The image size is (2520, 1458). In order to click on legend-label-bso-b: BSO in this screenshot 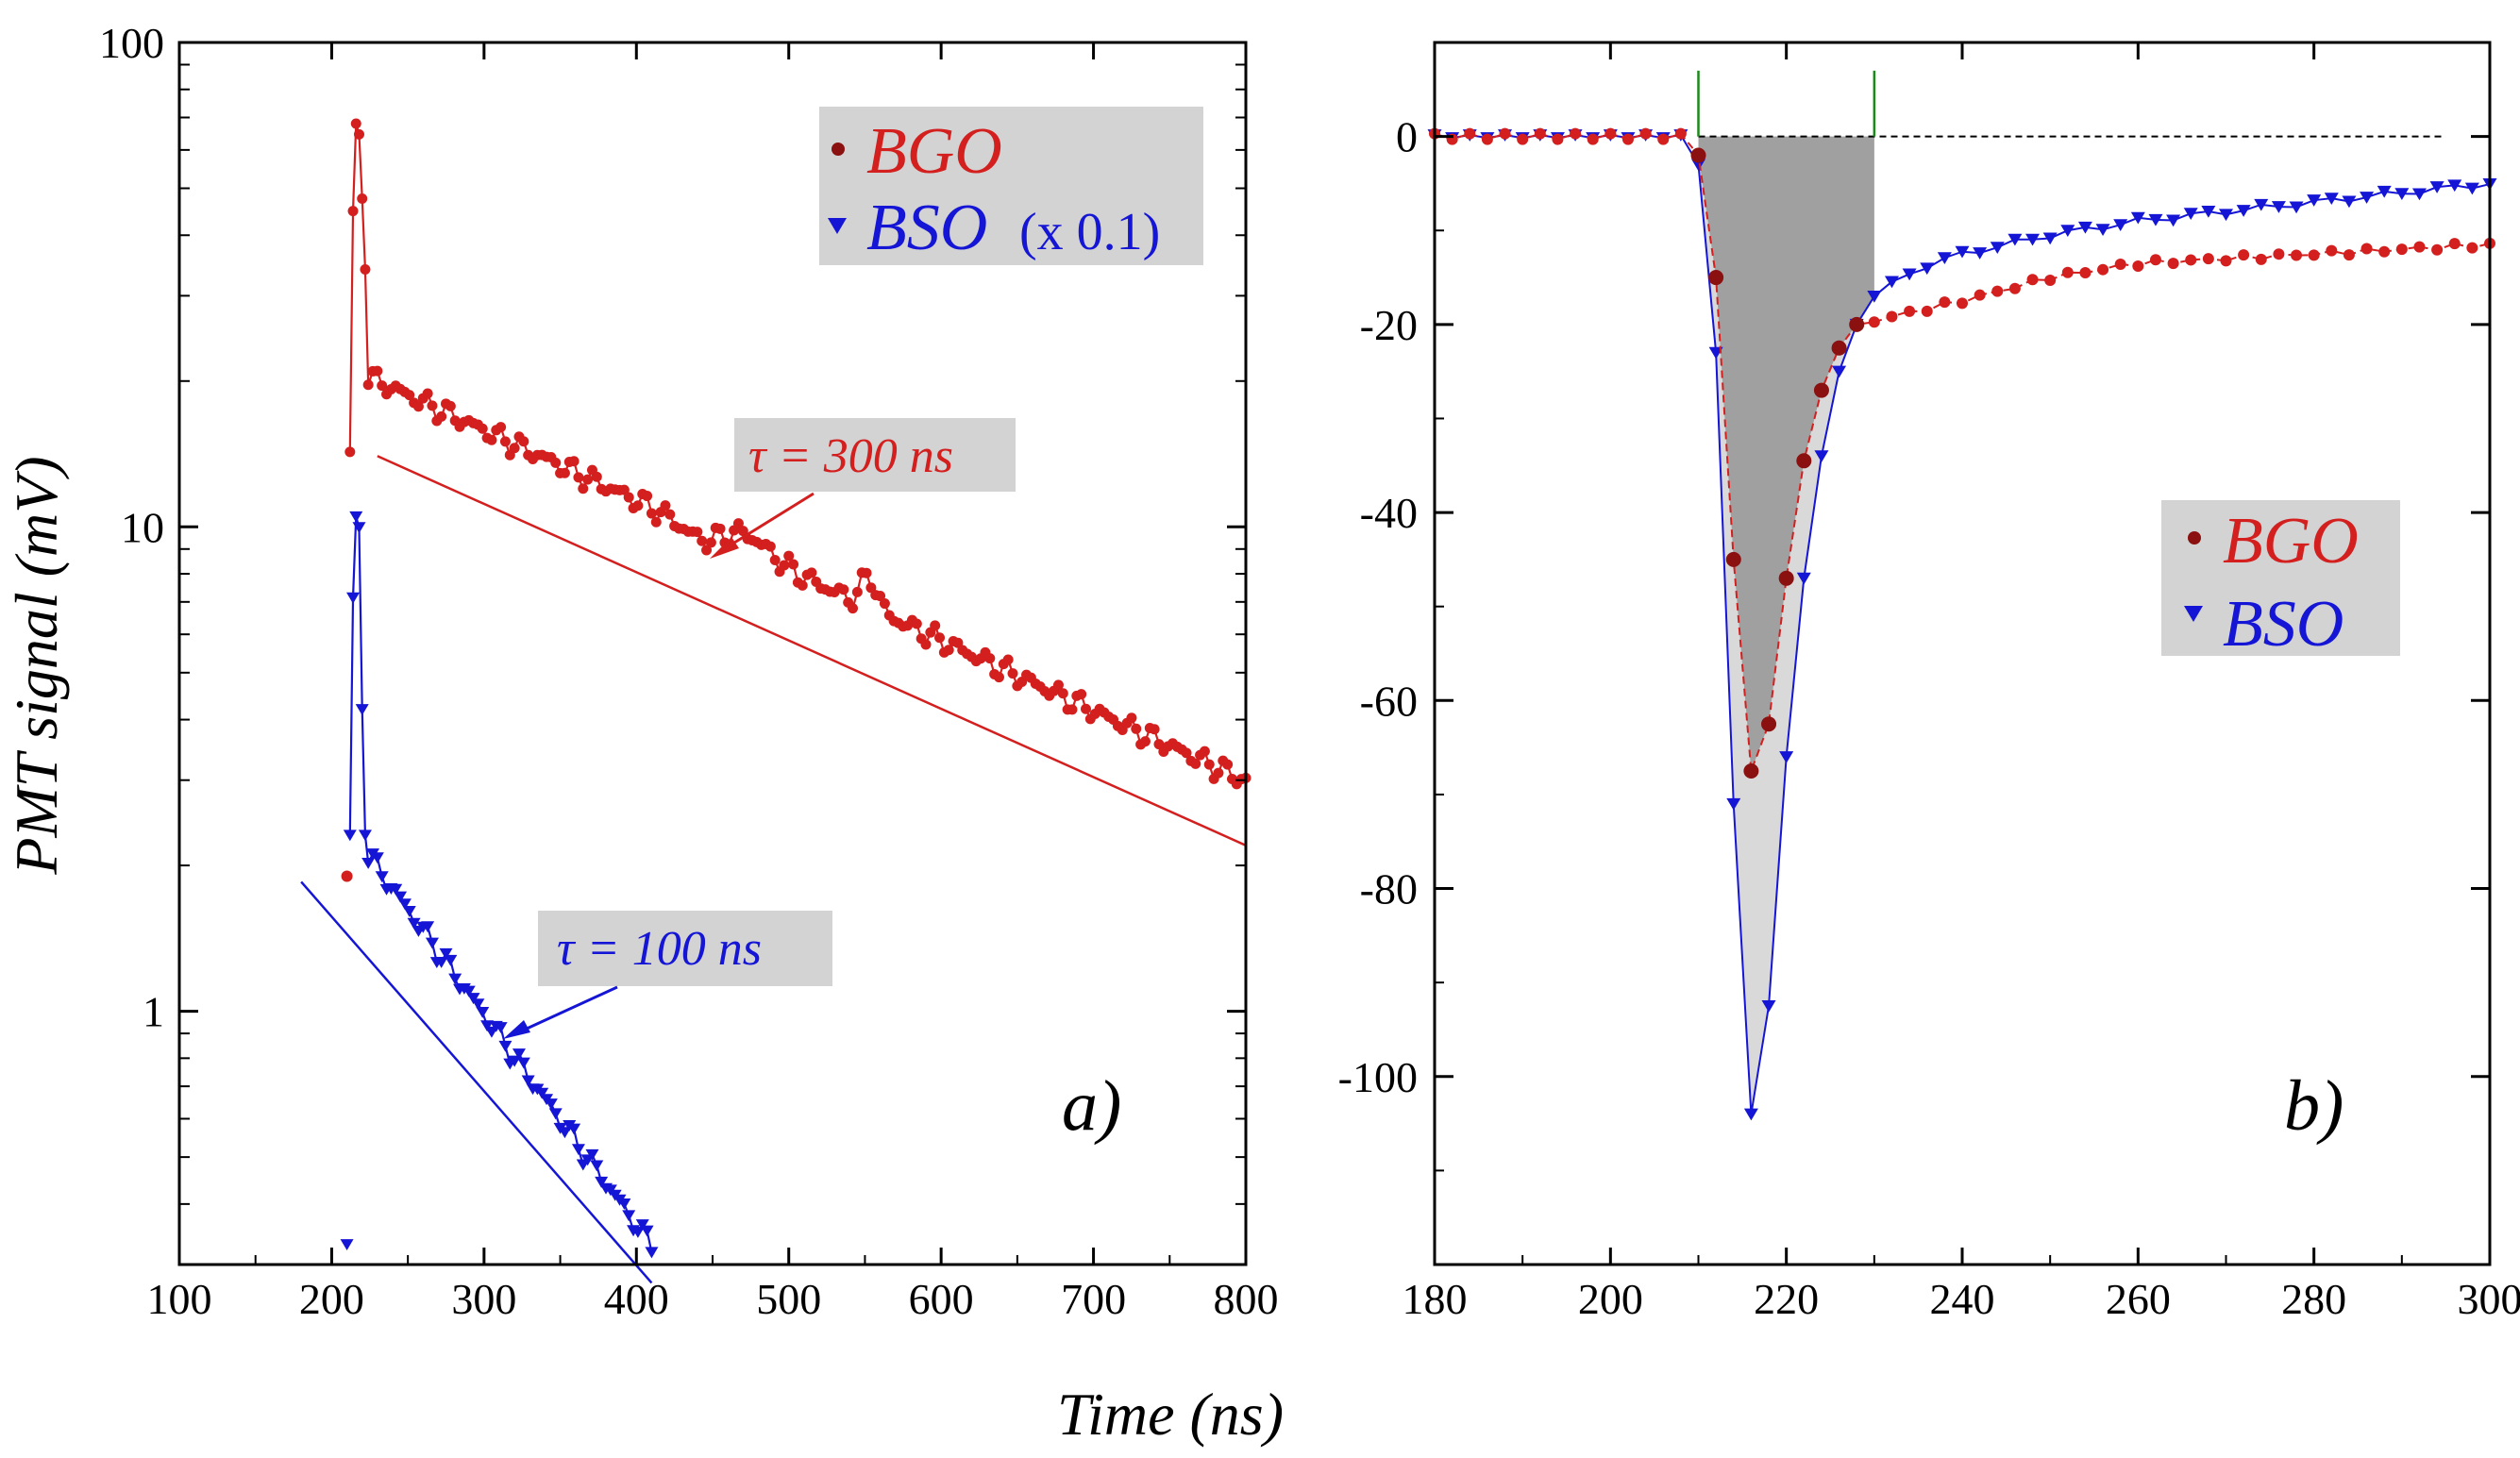, I will do `click(2283, 624)`.